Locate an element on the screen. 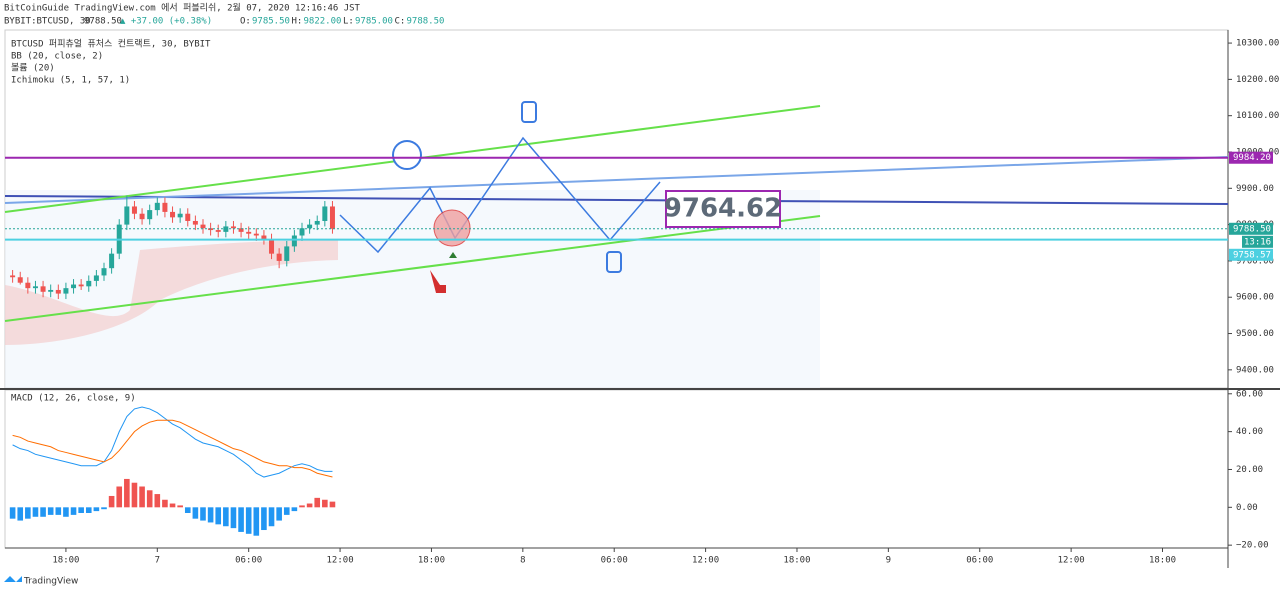  countdown: 13:16 is located at coordinates (1257, 242).